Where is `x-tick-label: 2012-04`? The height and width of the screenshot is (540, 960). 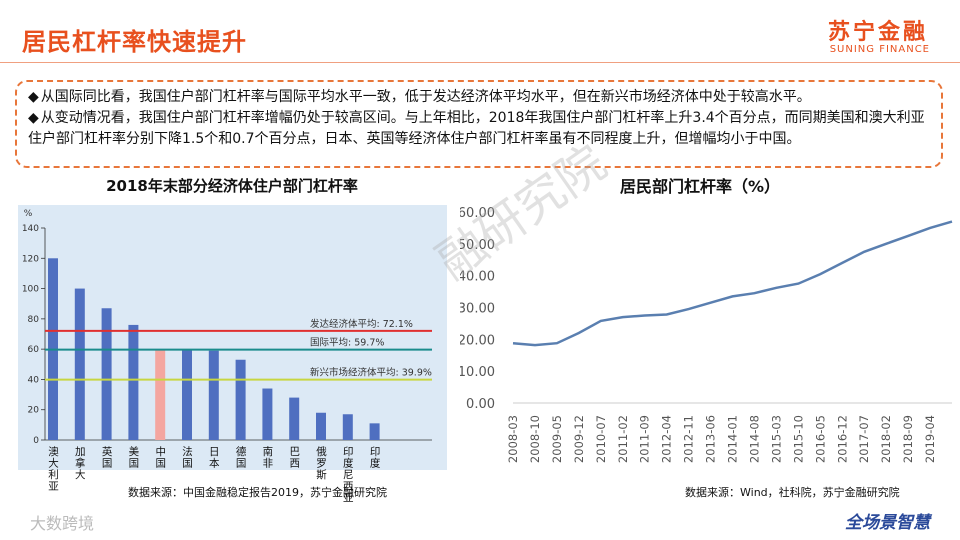
x-tick-label: 2012-04 is located at coordinates (667, 439).